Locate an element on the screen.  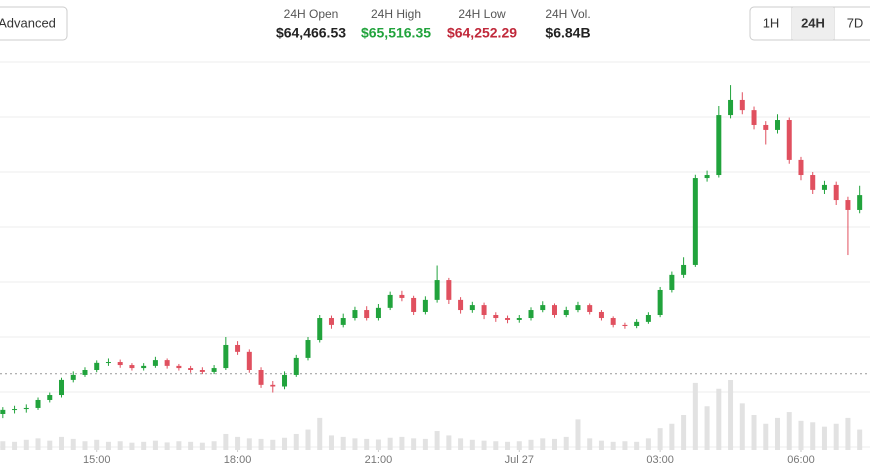
advanced-button is located at coordinates (34, 23).